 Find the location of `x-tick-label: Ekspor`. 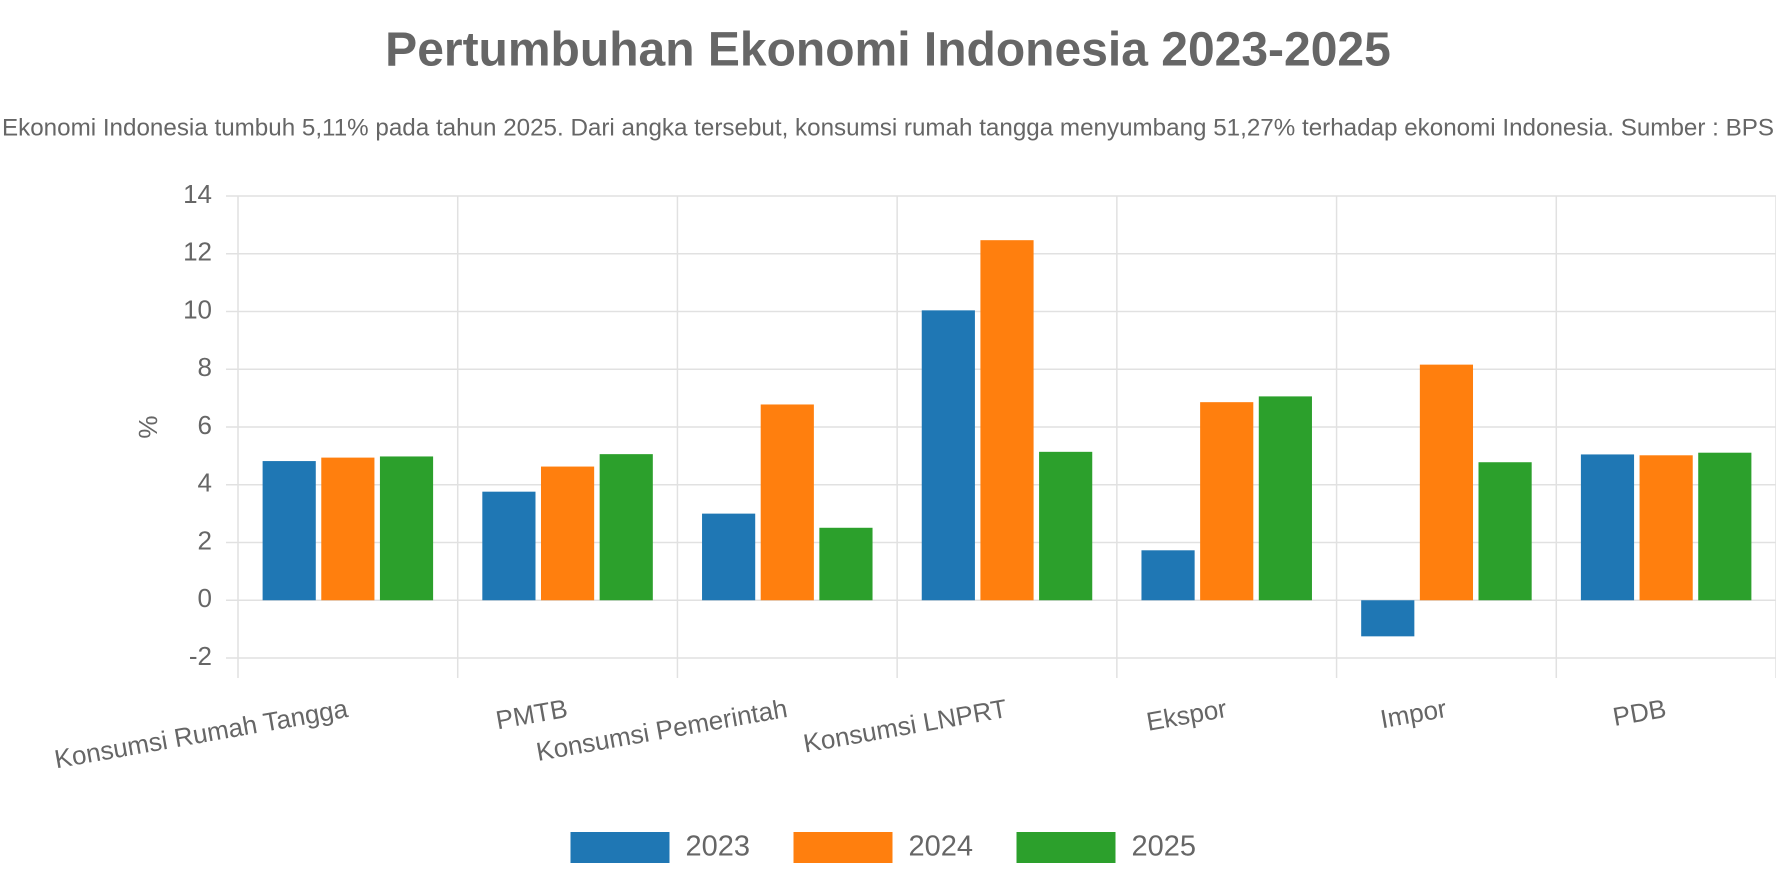

x-tick-label: Ekspor is located at coordinates (1186, 715).